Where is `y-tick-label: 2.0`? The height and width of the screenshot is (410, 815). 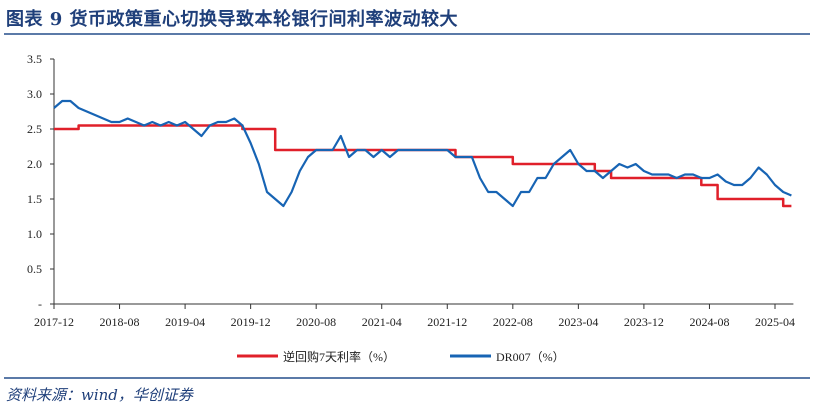 y-tick-label: 2.0 is located at coordinates (34, 164).